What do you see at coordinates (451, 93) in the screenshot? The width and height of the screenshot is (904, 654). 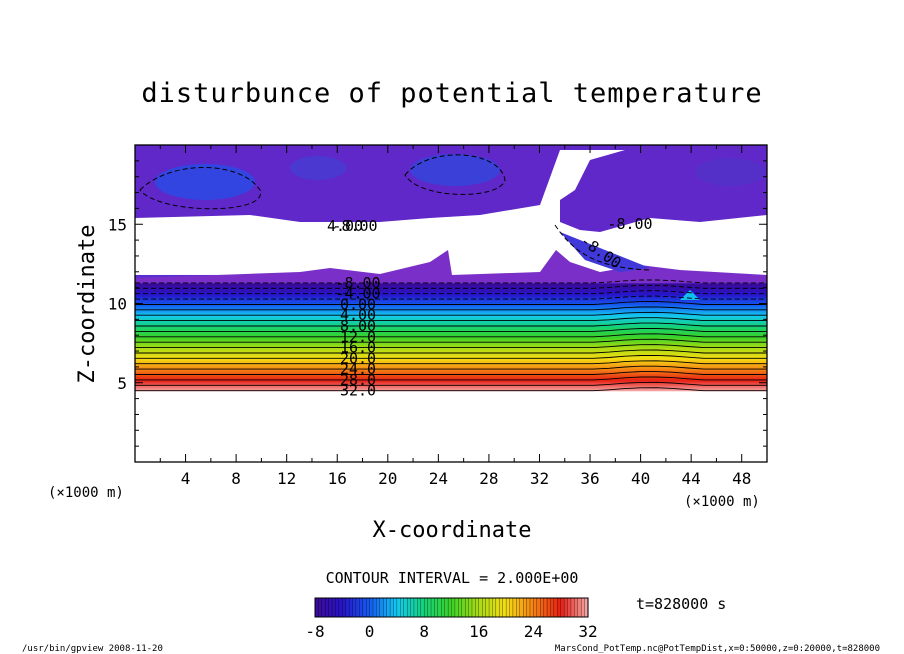 I see `chart-title: disturbunce of potential temperature` at bounding box center [451, 93].